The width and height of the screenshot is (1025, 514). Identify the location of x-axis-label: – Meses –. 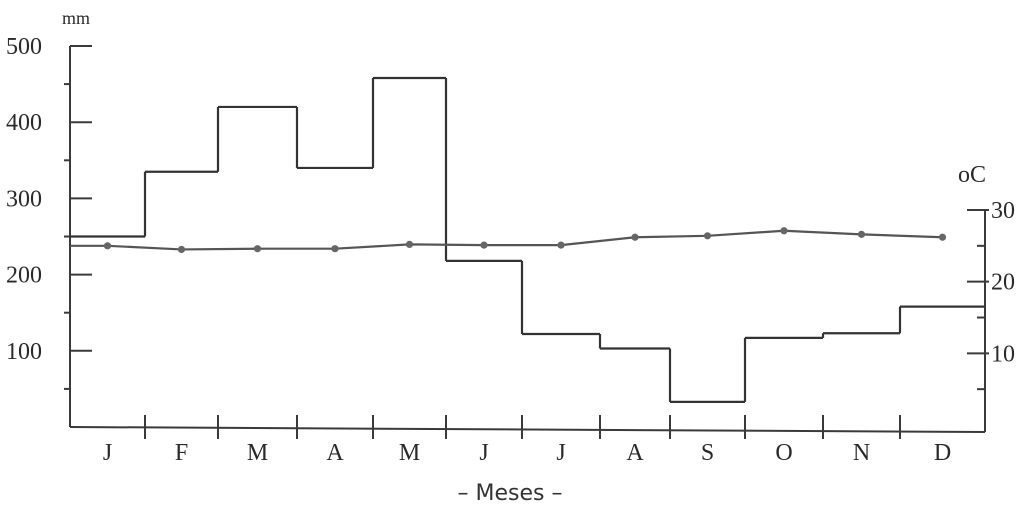
(510, 493).